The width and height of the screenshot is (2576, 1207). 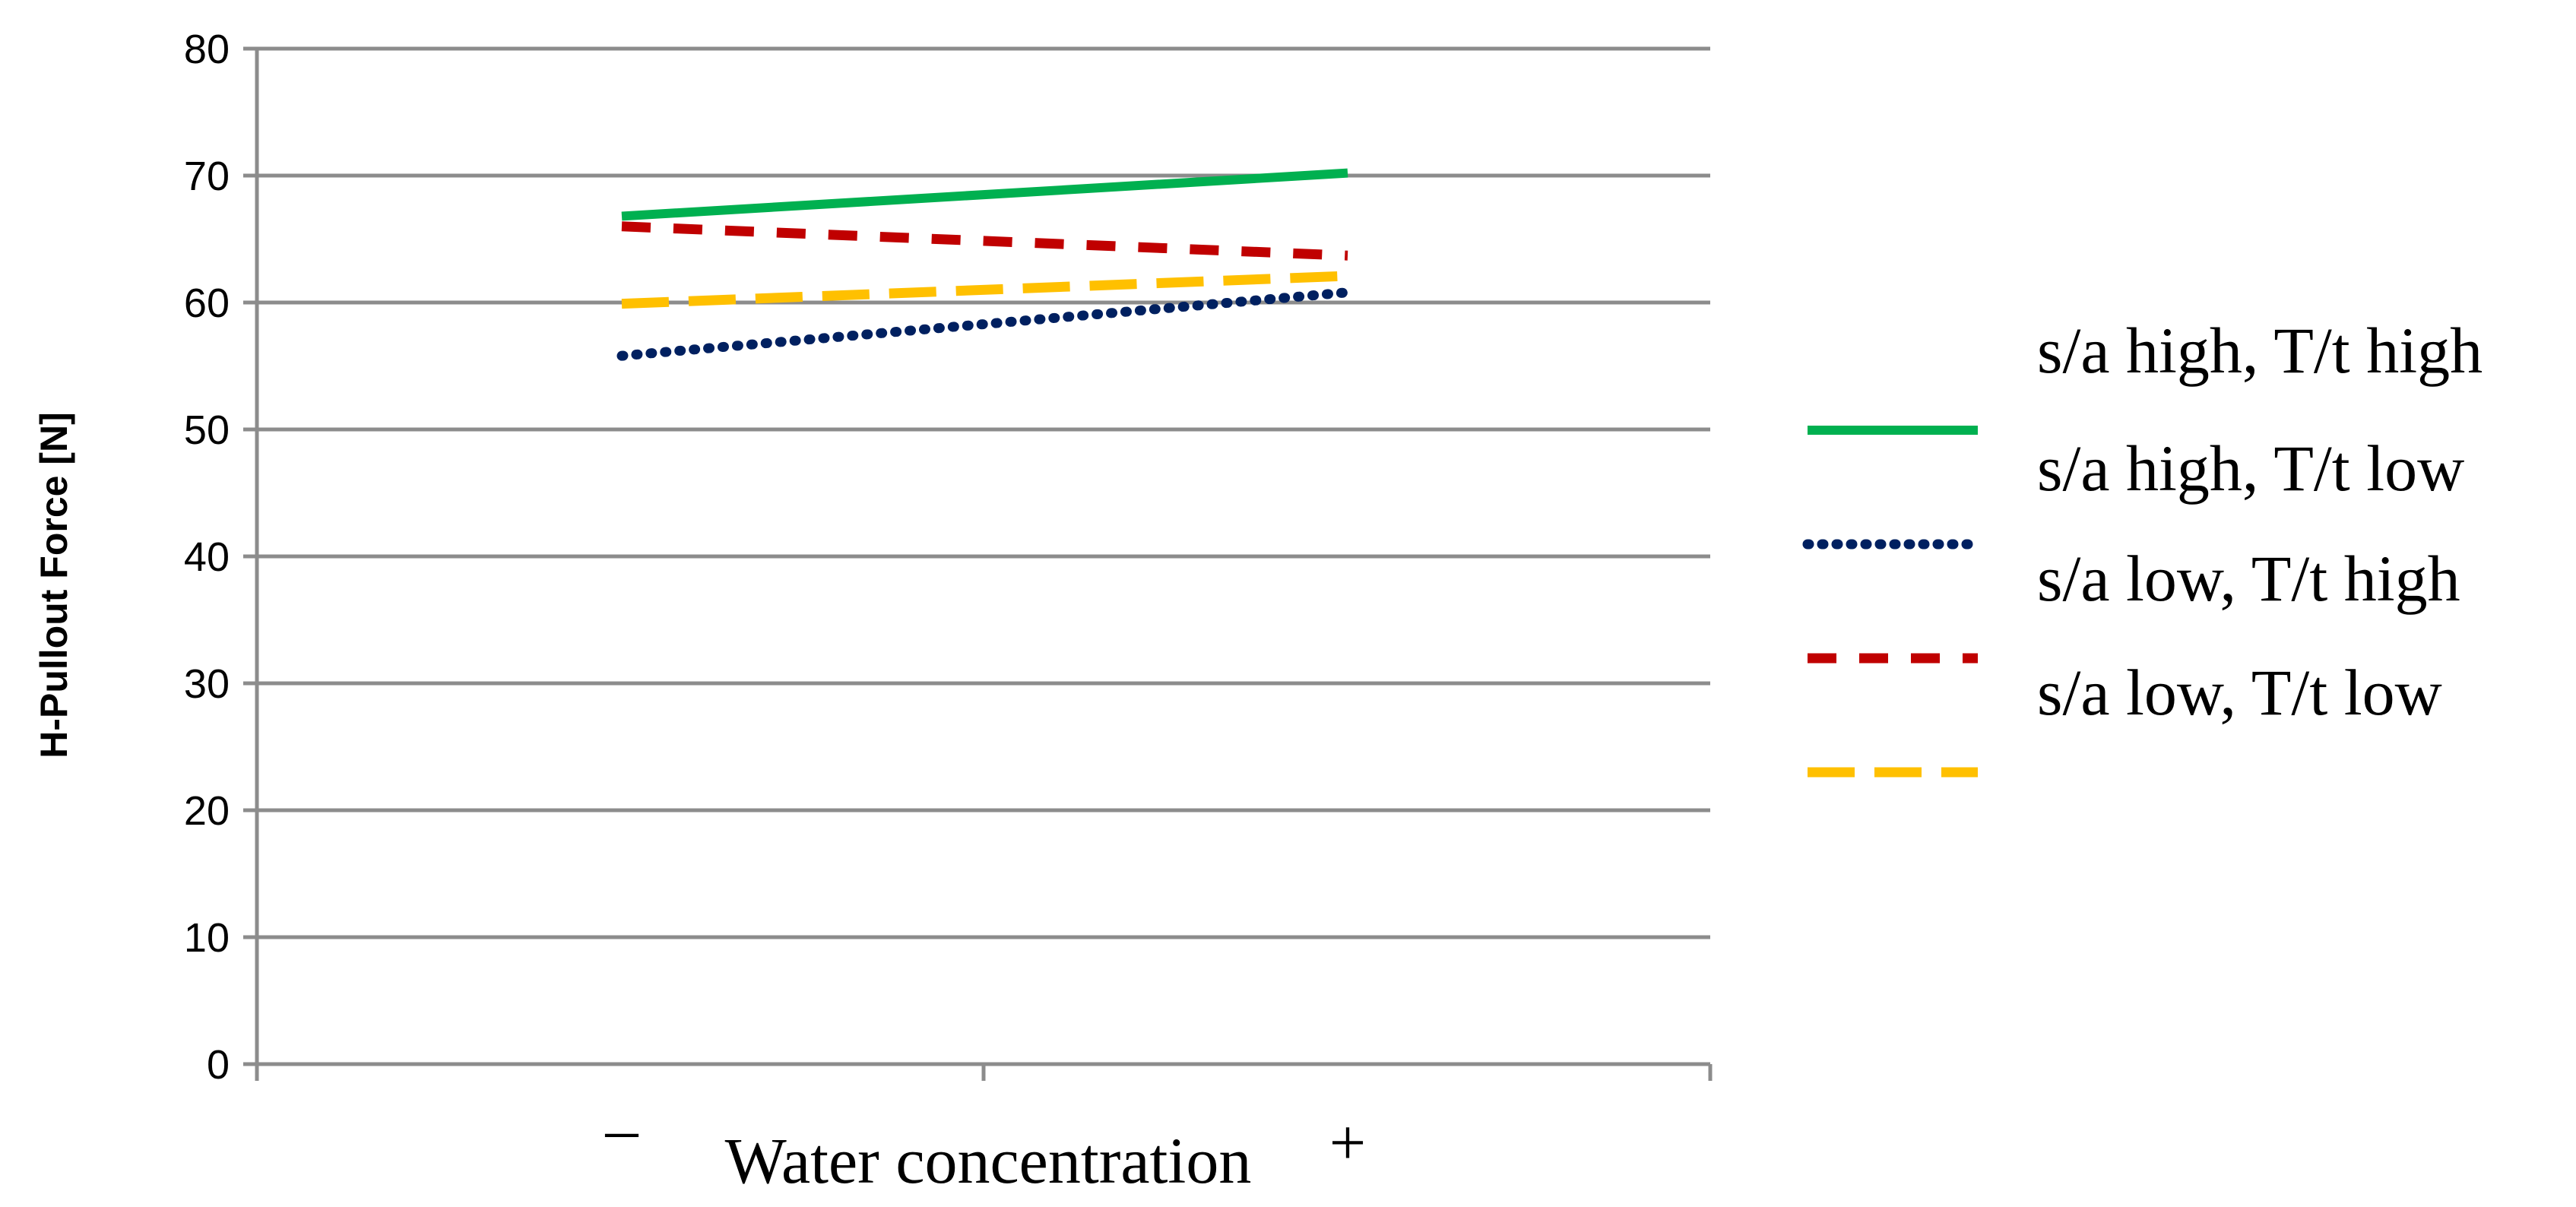 I want to click on y-tick-labels: 0 10 20 30 40 50 60 70 80, so click(x=207, y=557).